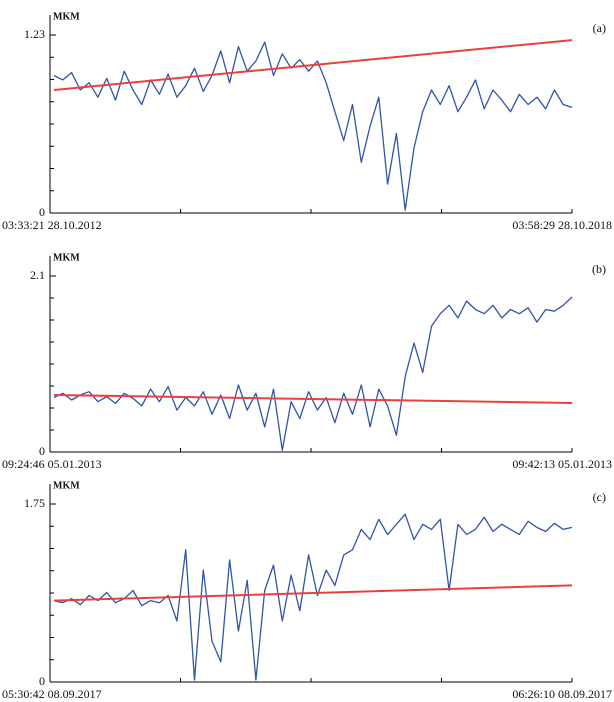  What do you see at coordinates (52, 694) in the screenshot?
I see `x-tick-label: 05:30:42 08.09.2017` at bounding box center [52, 694].